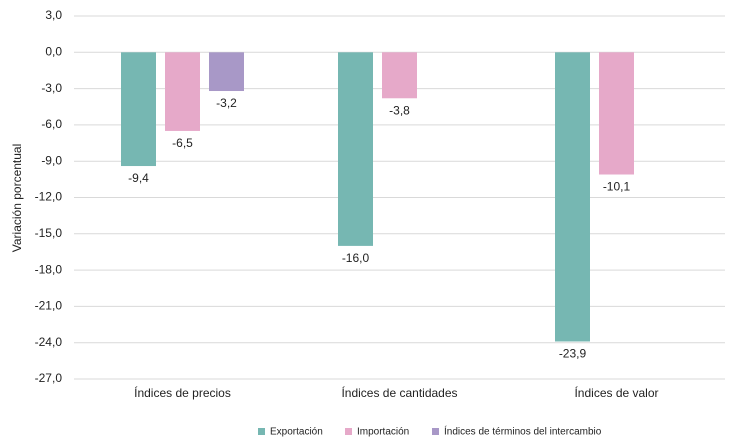 The width and height of the screenshot is (745, 442). I want to click on y-tick-label: -3,0, so click(51, 88).